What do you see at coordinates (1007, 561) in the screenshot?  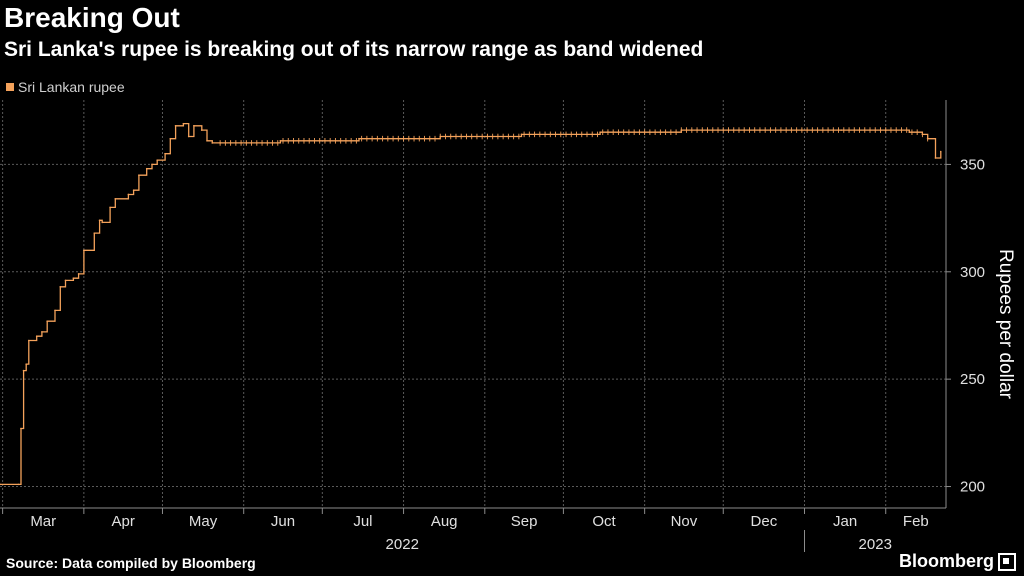 I see `bloomberg-square-icon` at bounding box center [1007, 561].